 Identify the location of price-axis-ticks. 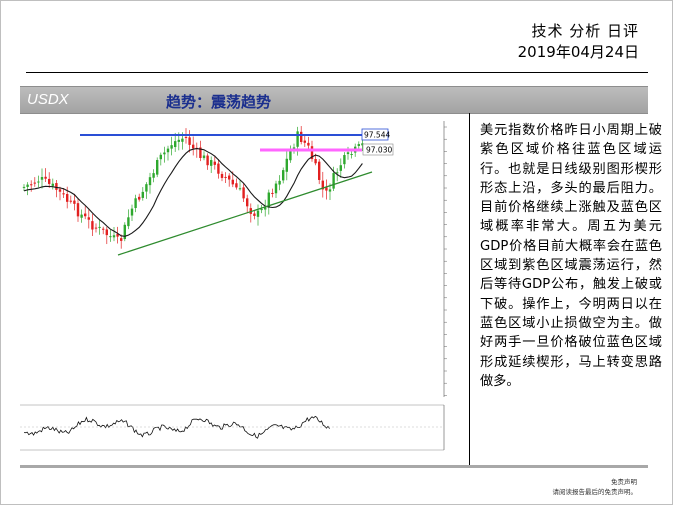
(445, 261).